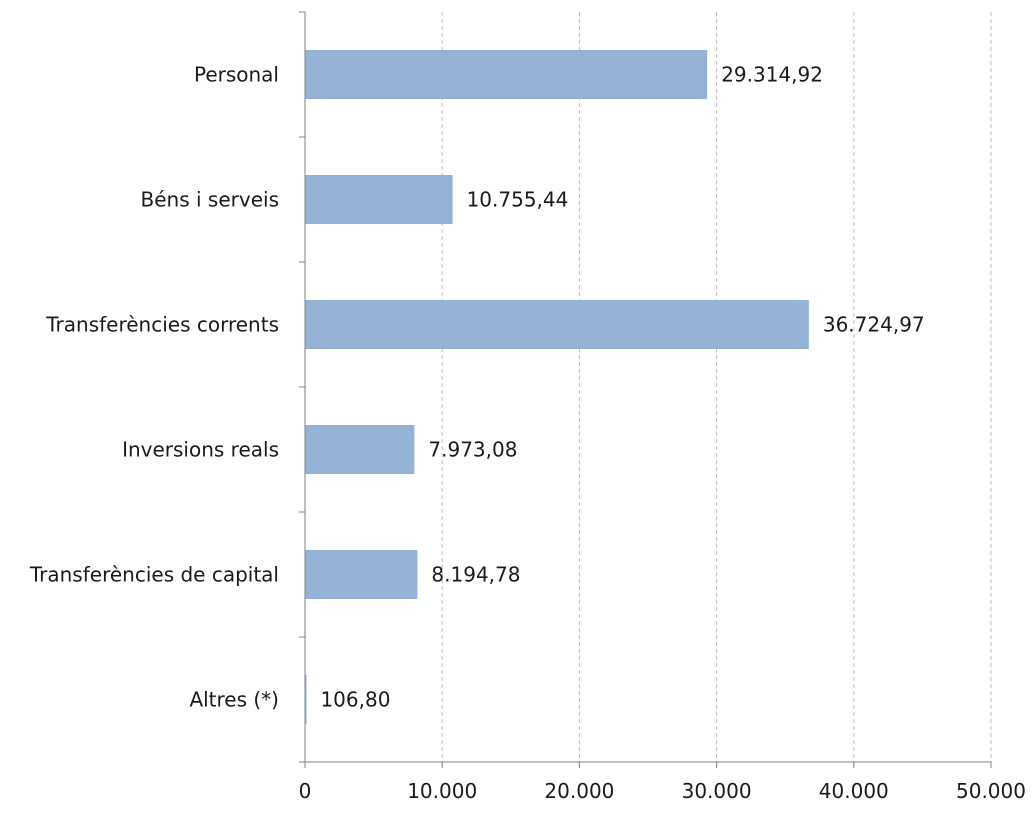  I want to click on data-label-1: 10.755,44, so click(518, 200).